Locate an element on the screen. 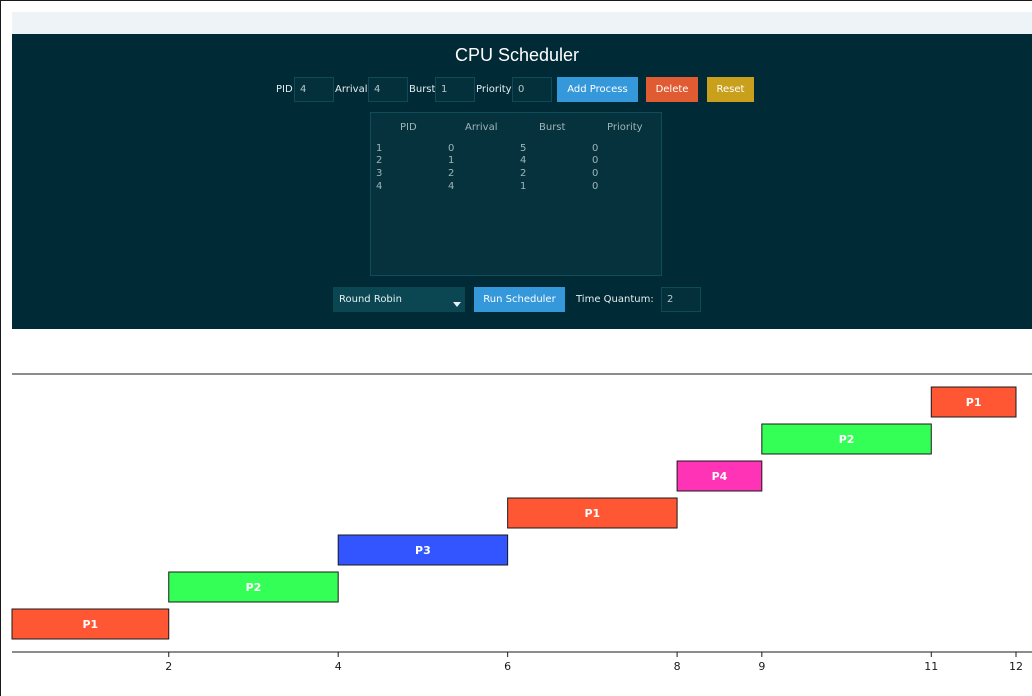 This screenshot has width=1032, height=696. gantt-bar-label: P4 is located at coordinates (720, 476).